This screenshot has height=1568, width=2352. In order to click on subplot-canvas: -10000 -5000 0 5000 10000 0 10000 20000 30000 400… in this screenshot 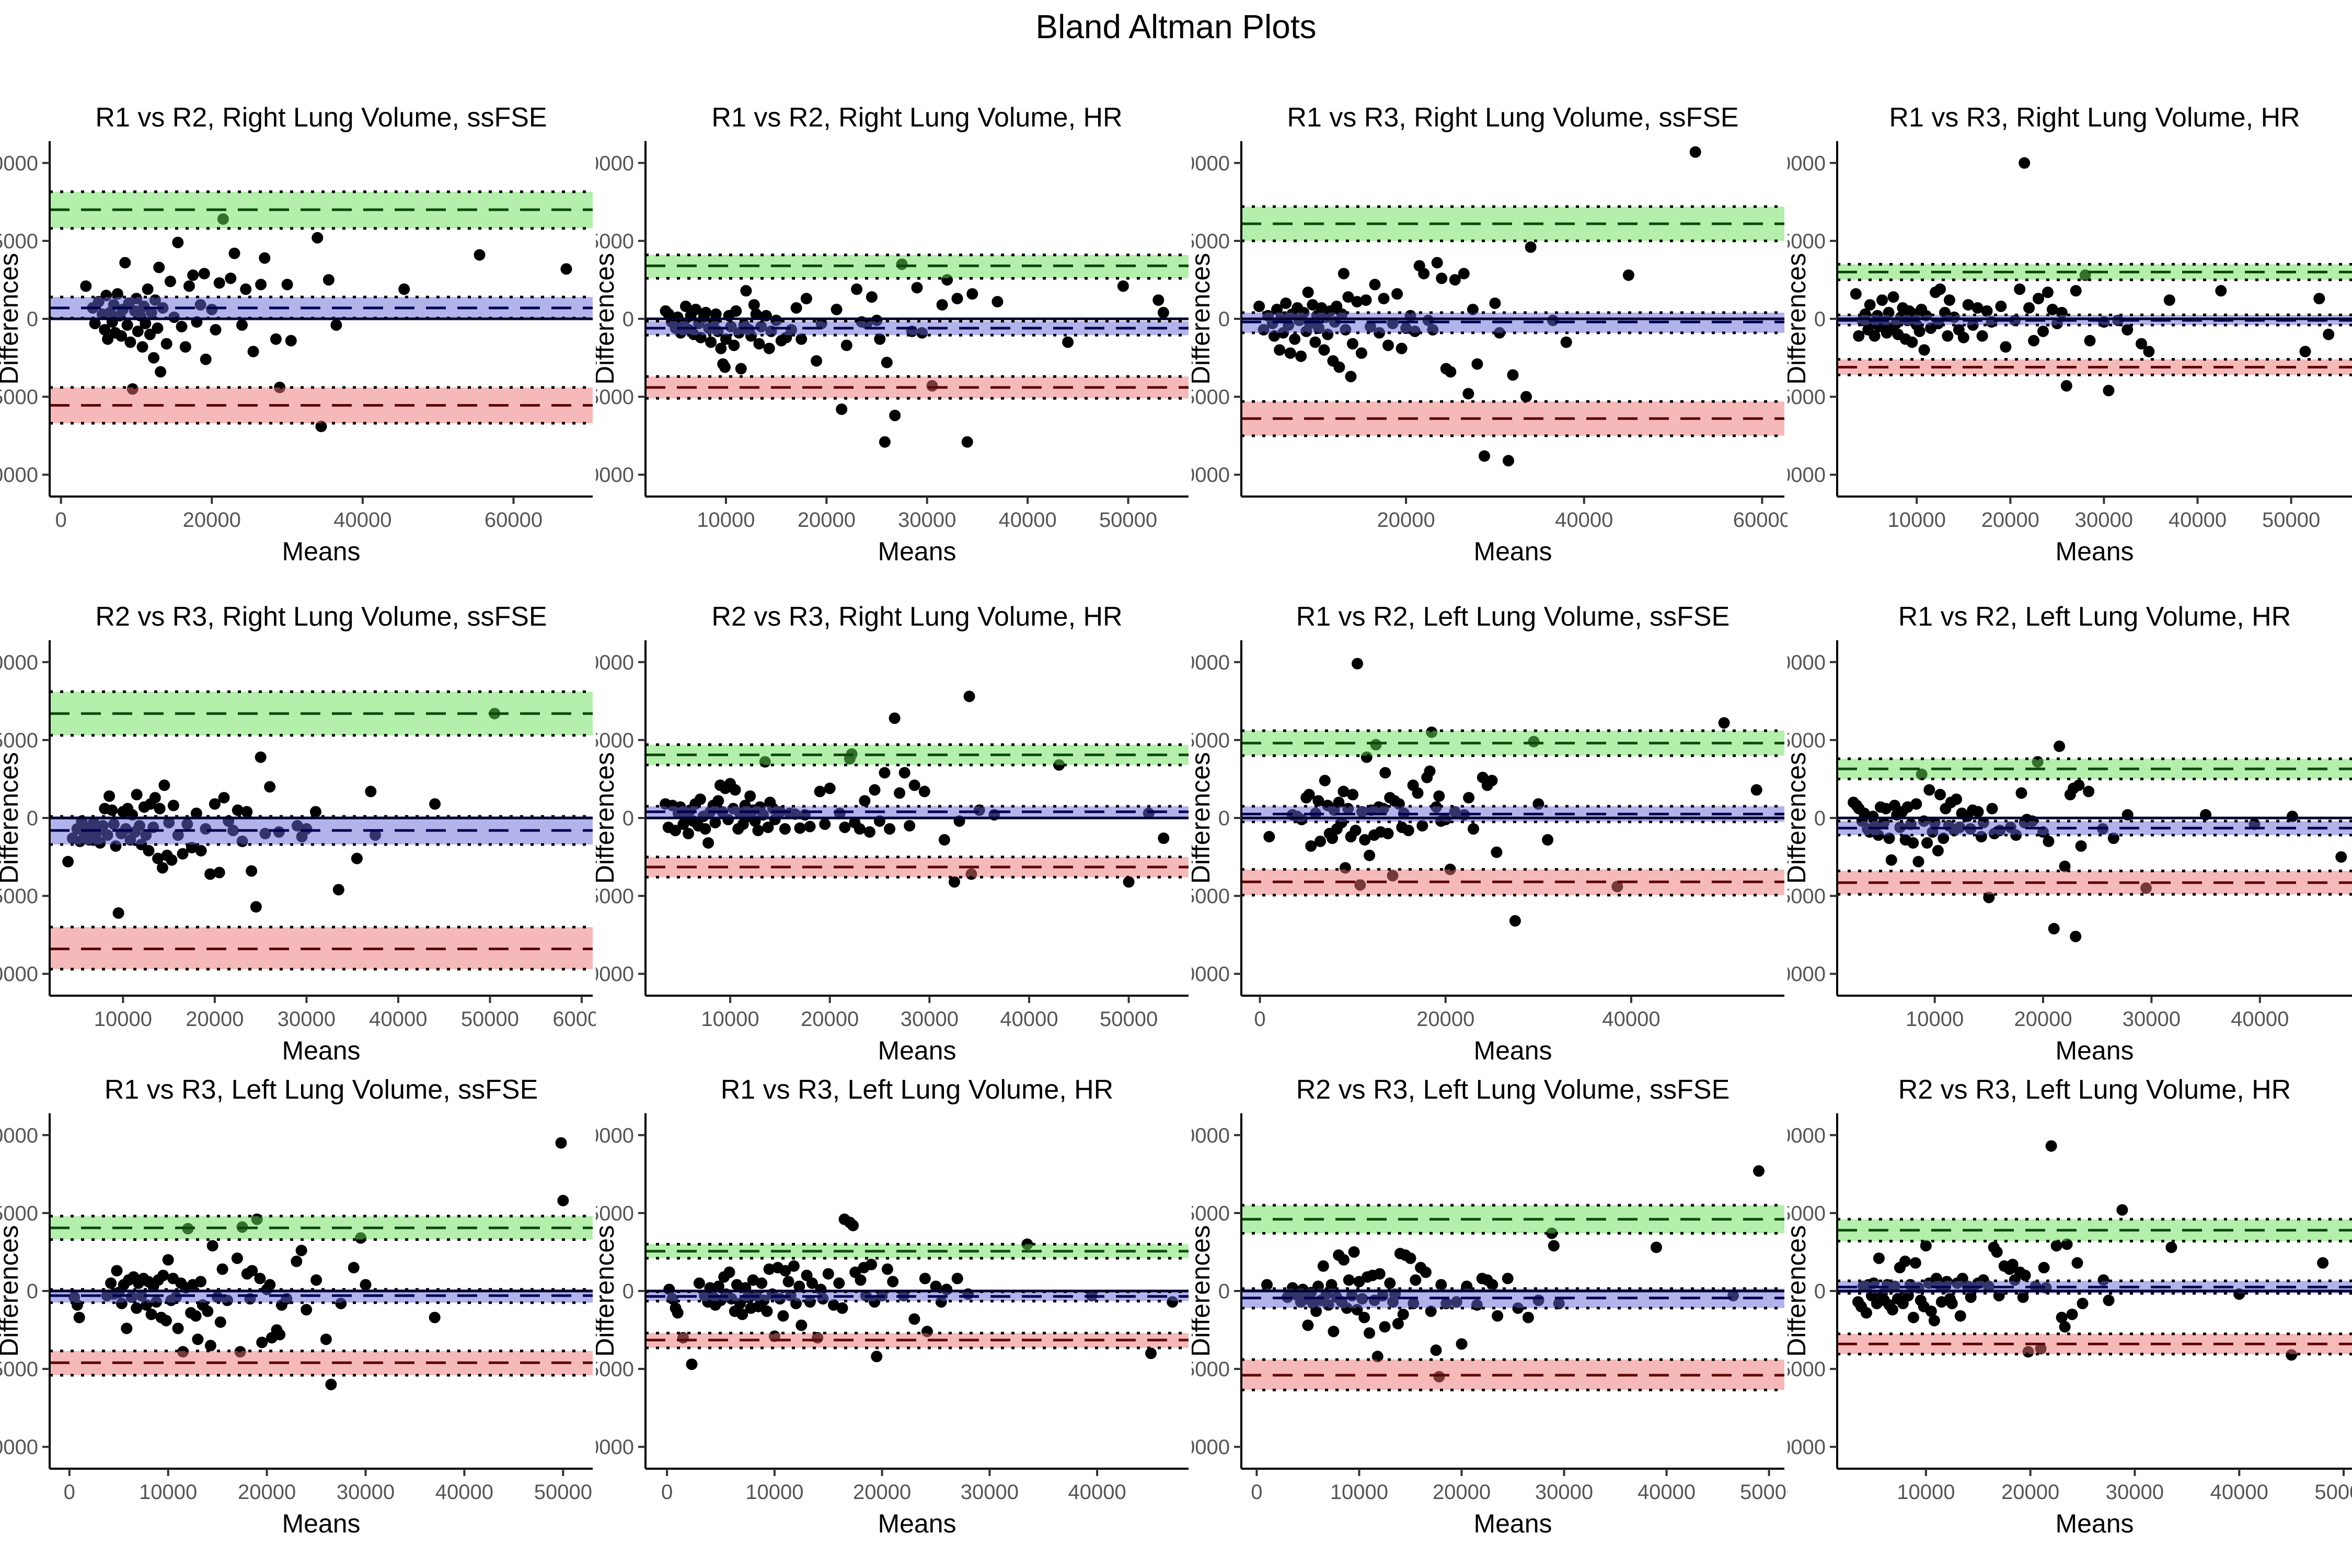, I will do `click(892, 1306)`.